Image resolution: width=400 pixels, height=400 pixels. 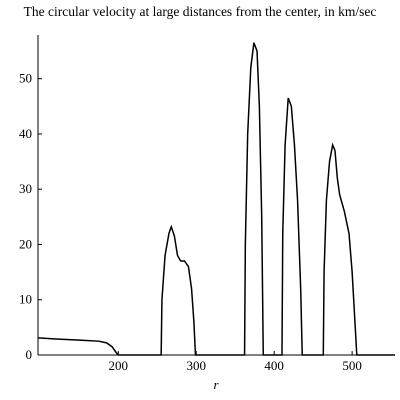 I want to click on y-tick-label: 50, so click(x=25, y=78).